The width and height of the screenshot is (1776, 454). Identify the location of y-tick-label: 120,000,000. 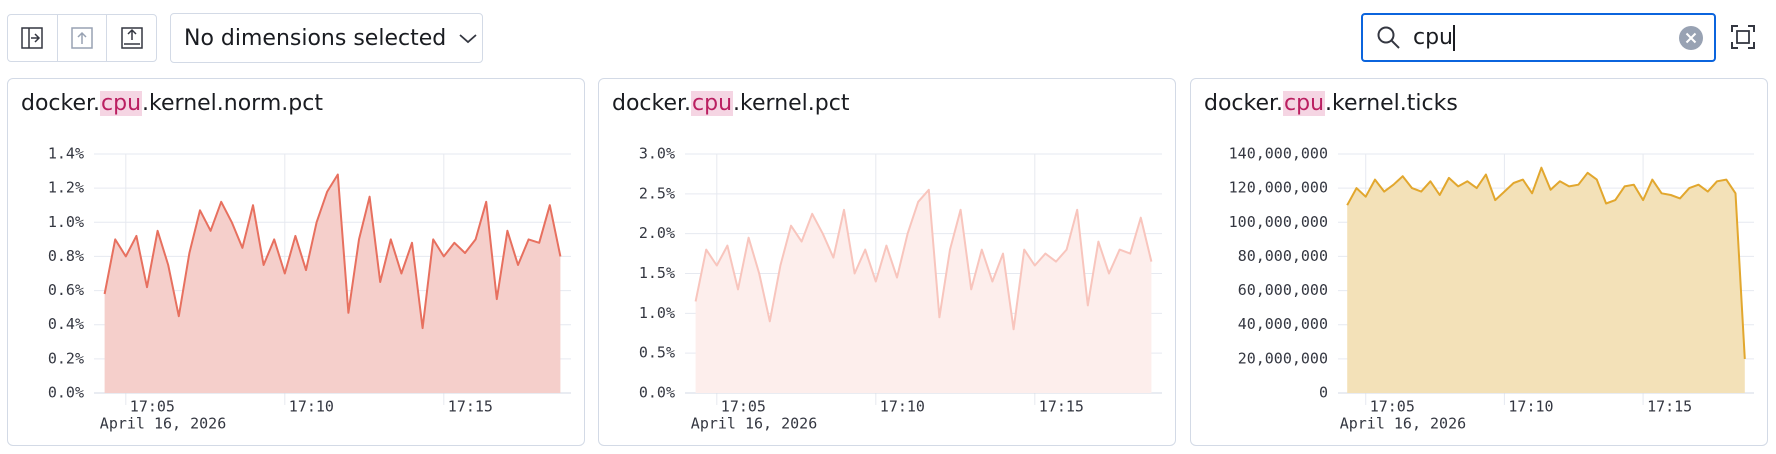
(1278, 188).